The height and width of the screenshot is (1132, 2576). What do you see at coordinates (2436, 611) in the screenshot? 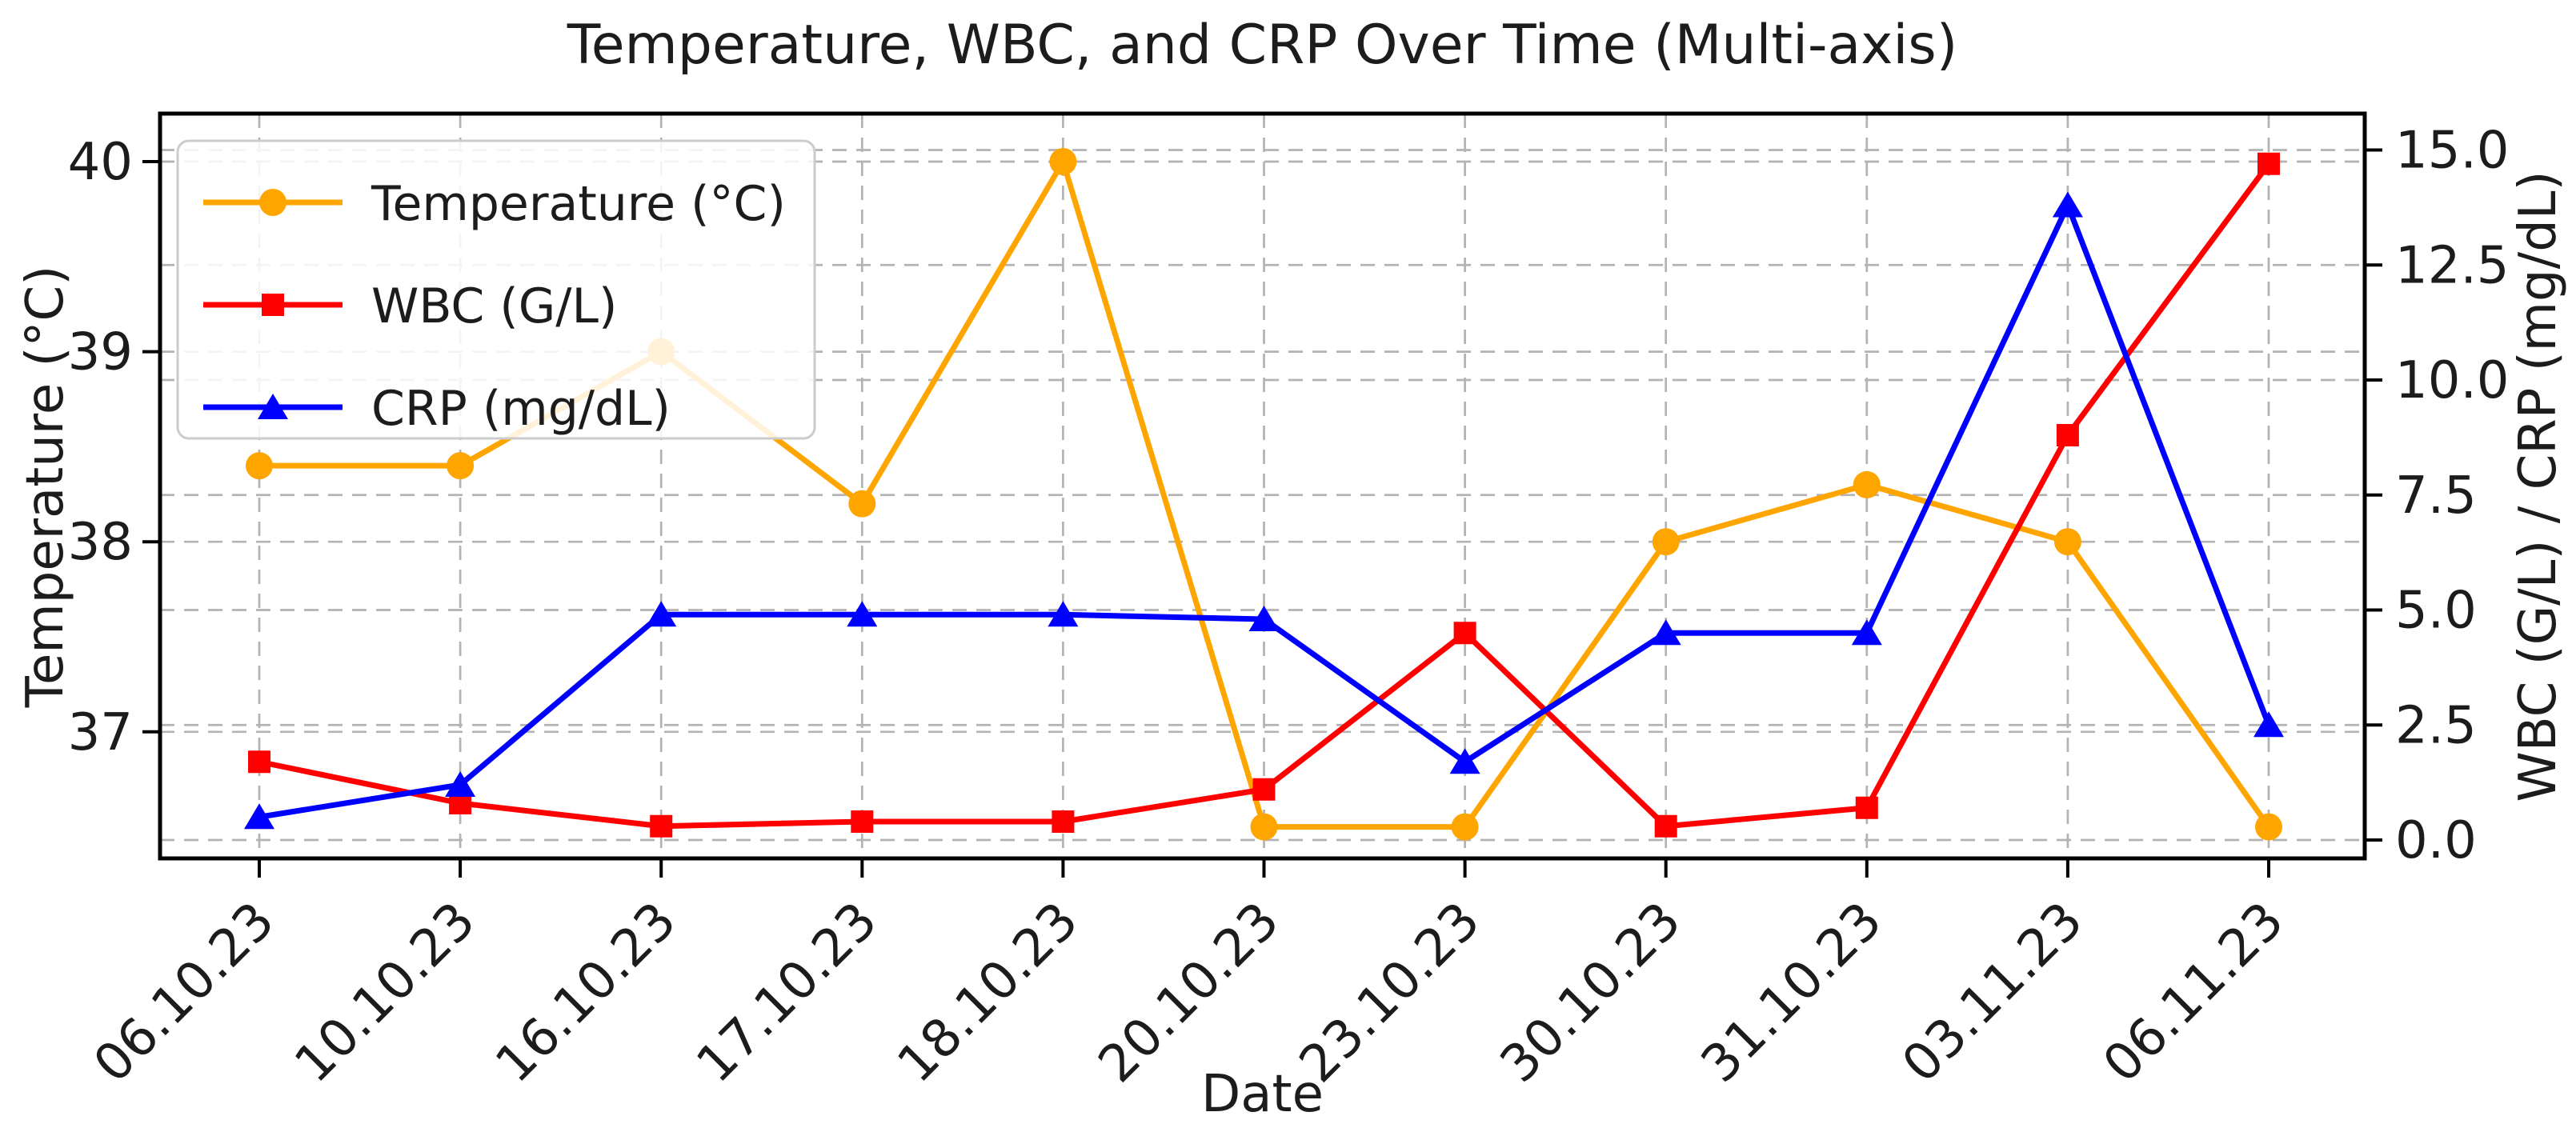
I see `y-tick-label-right: 5.0` at bounding box center [2436, 611].